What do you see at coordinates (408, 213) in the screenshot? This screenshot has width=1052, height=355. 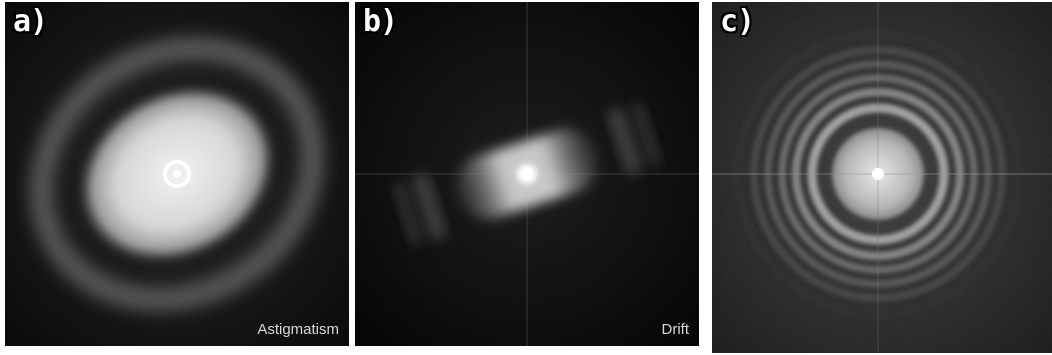 I see `side-fringe-left-outer` at bounding box center [408, 213].